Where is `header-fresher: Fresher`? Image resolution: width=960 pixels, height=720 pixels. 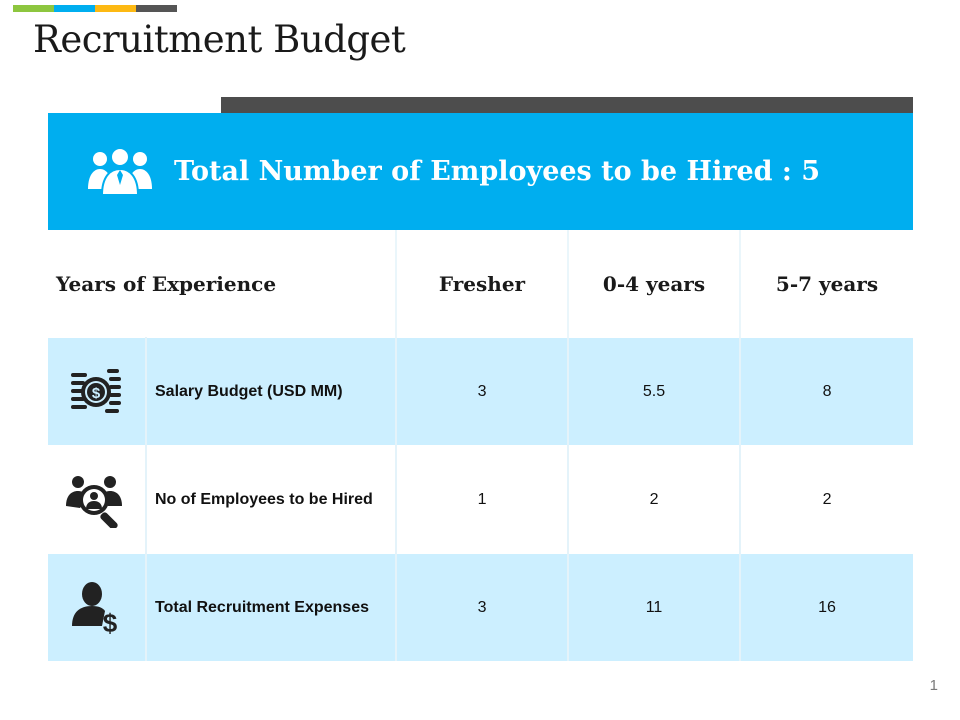
header-fresher: Fresher is located at coordinates (483, 284).